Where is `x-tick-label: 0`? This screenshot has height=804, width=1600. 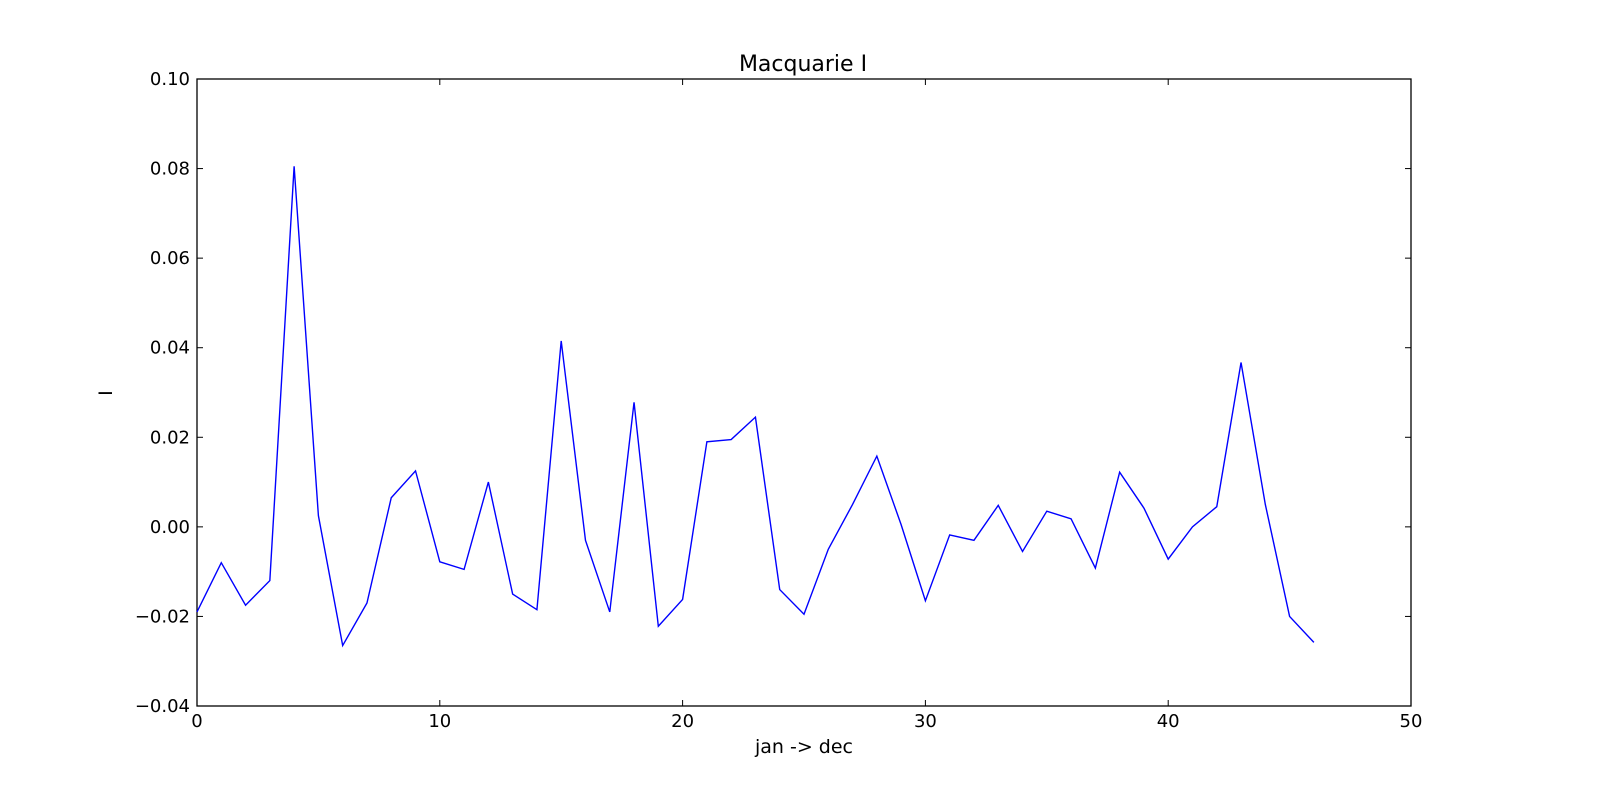
x-tick-label: 0 is located at coordinates (196, 721).